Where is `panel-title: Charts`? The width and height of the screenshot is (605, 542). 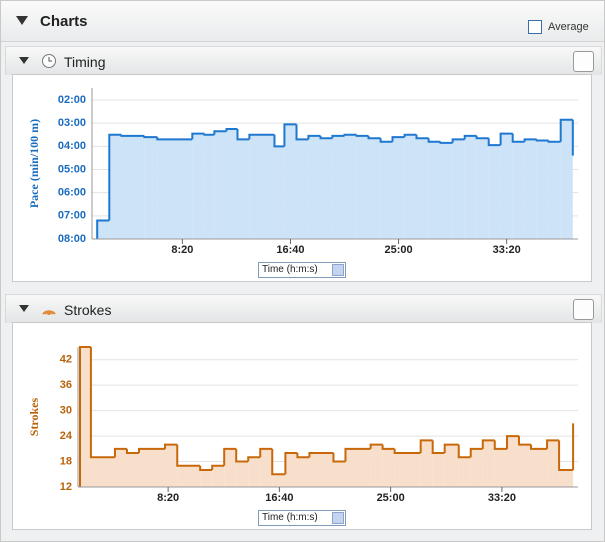 panel-title: Charts is located at coordinates (64, 21).